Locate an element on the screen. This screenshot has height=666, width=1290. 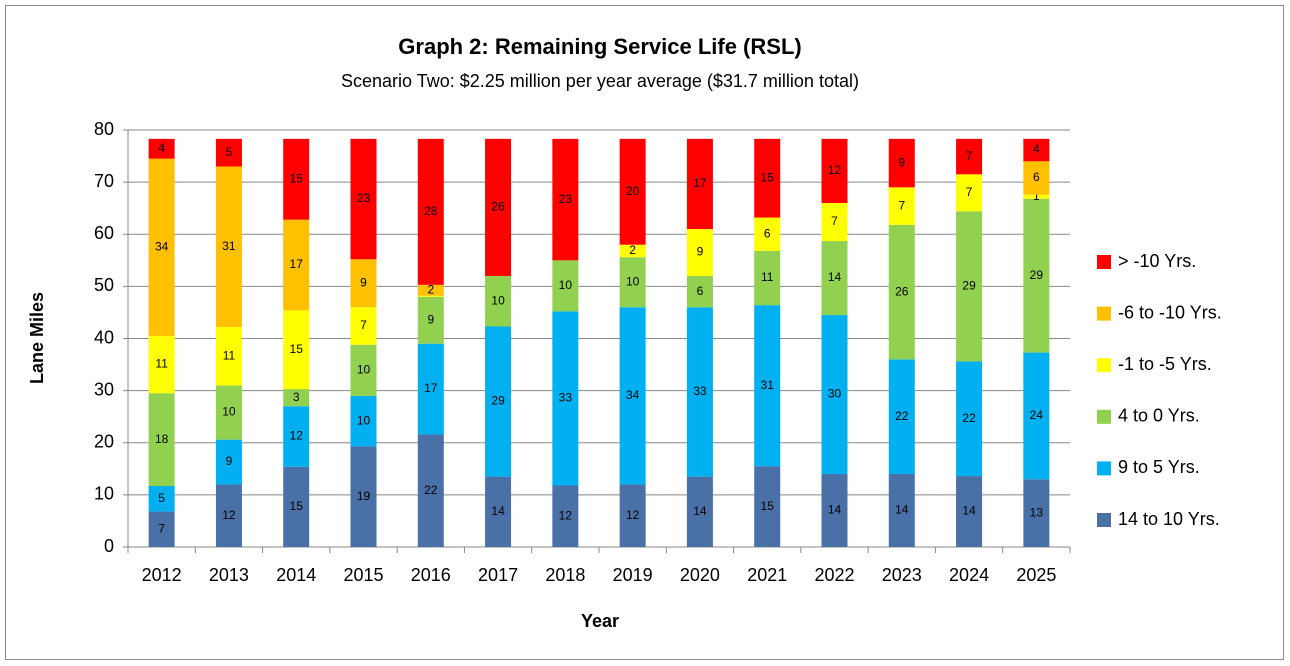
data-label: 19 is located at coordinates (364, 496).